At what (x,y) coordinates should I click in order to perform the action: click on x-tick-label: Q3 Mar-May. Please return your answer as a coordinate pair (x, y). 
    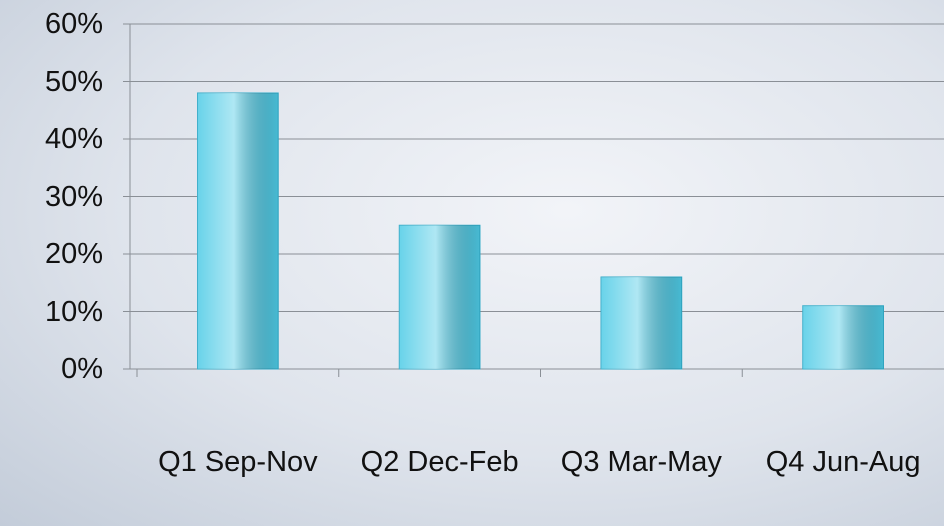
    Looking at the image, I should click on (641, 462).